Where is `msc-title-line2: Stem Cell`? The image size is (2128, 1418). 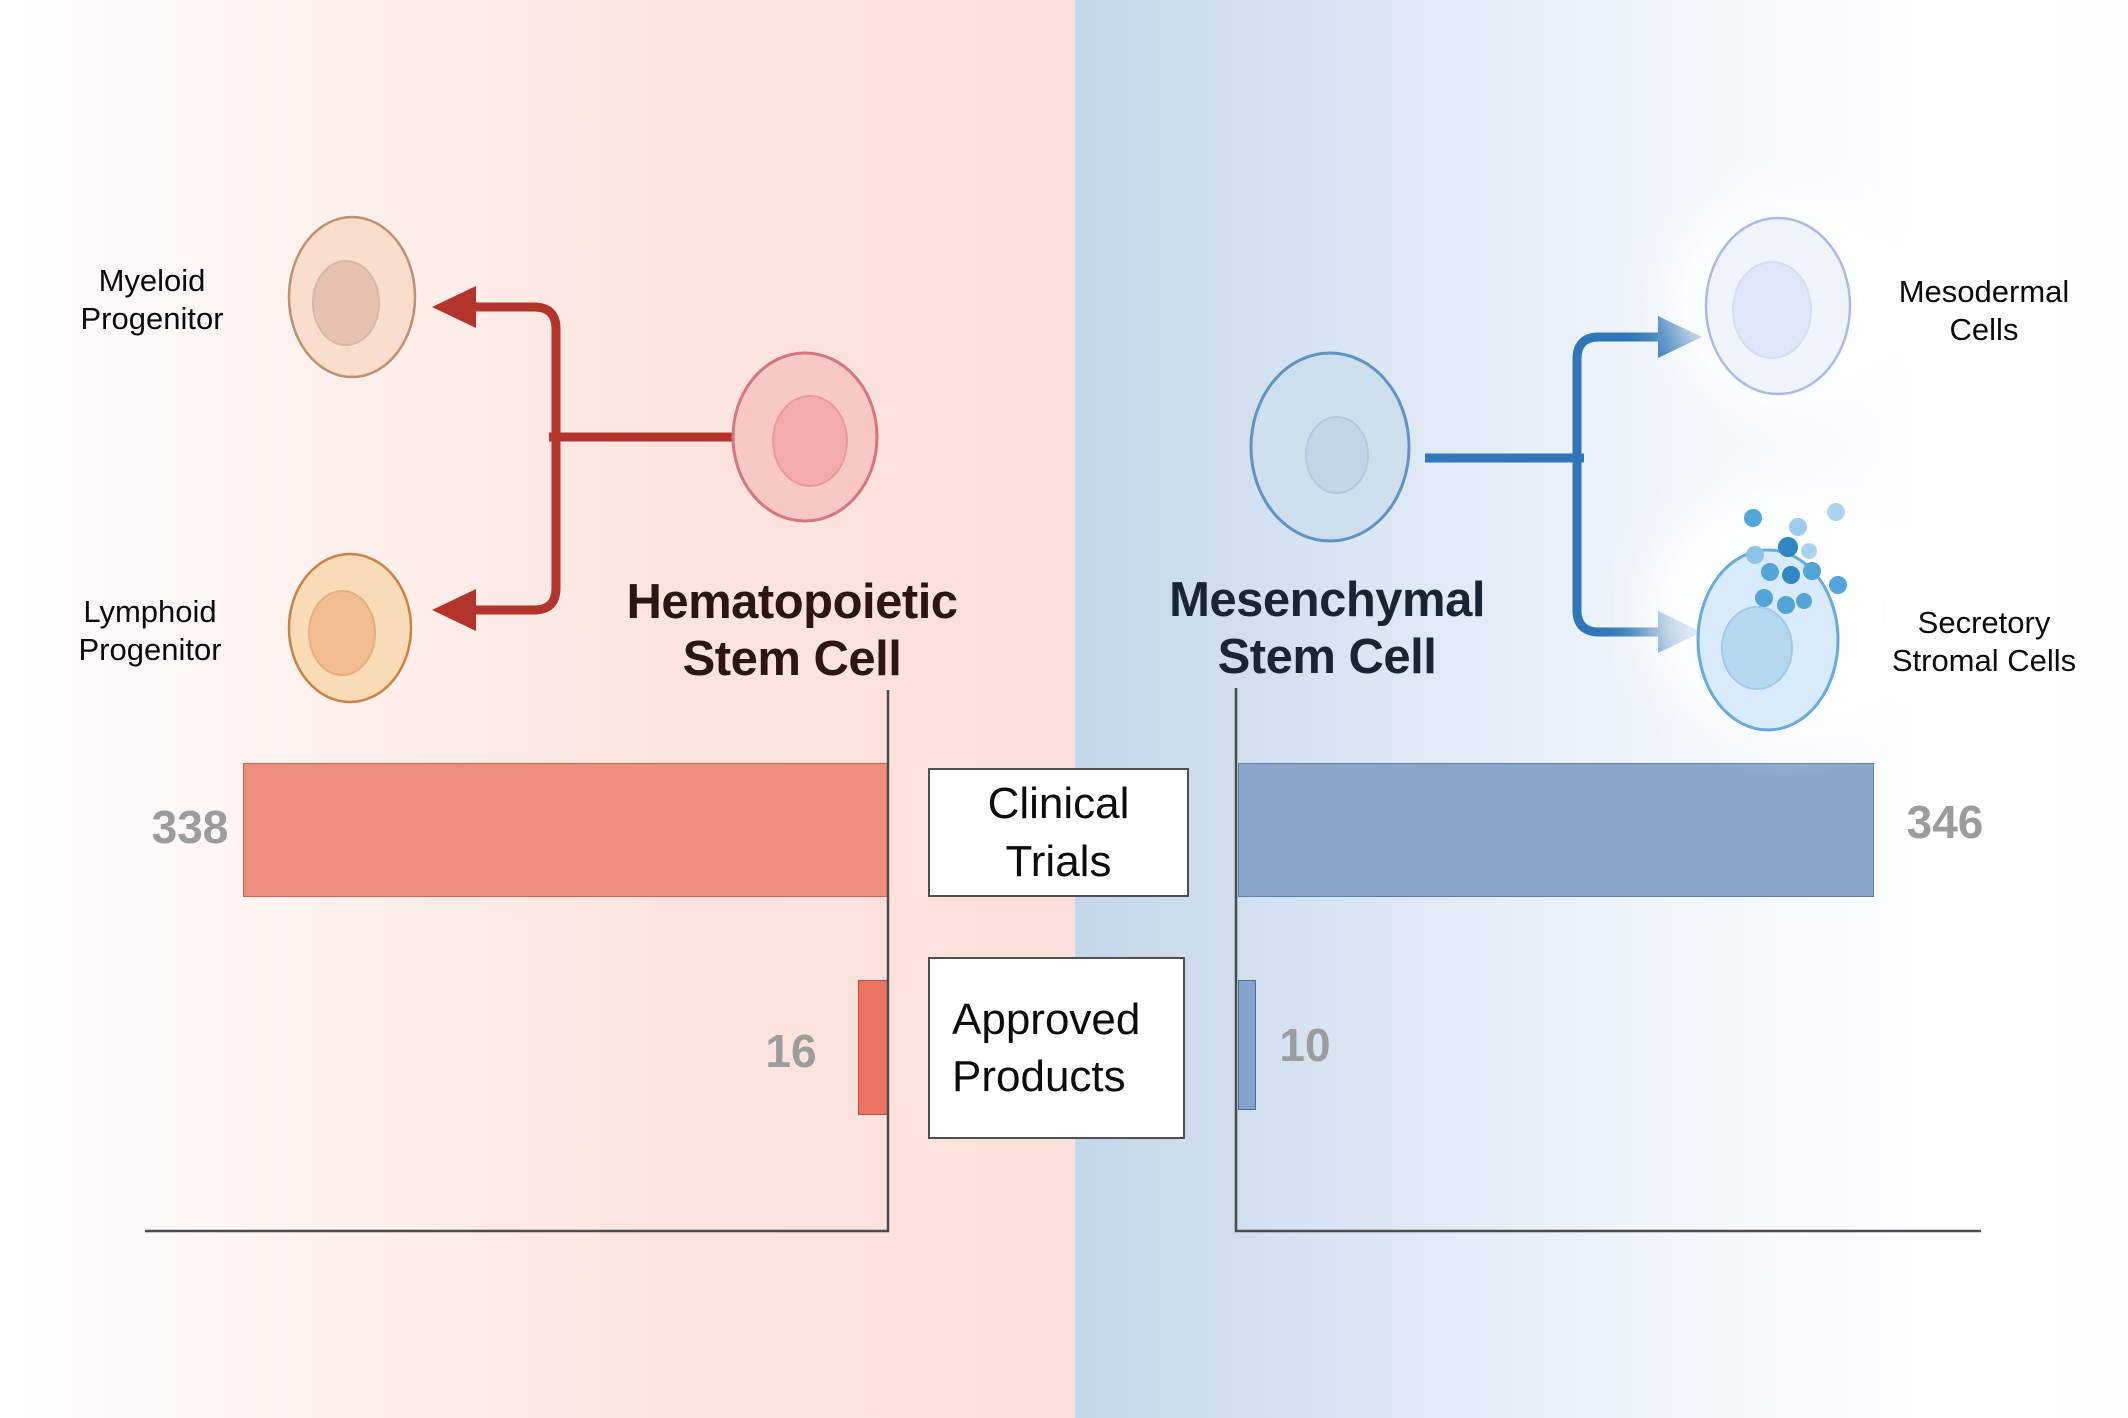 msc-title-line2: Stem Cell is located at coordinates (1327, 656).